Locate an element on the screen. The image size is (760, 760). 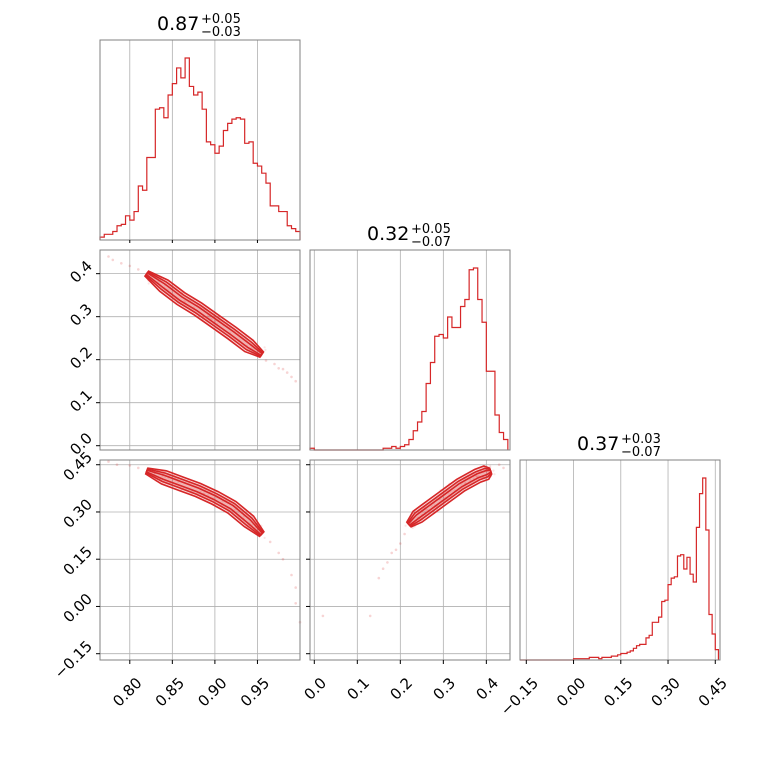
x-tick-label: 0.30 is located at coordinates (665, 692).